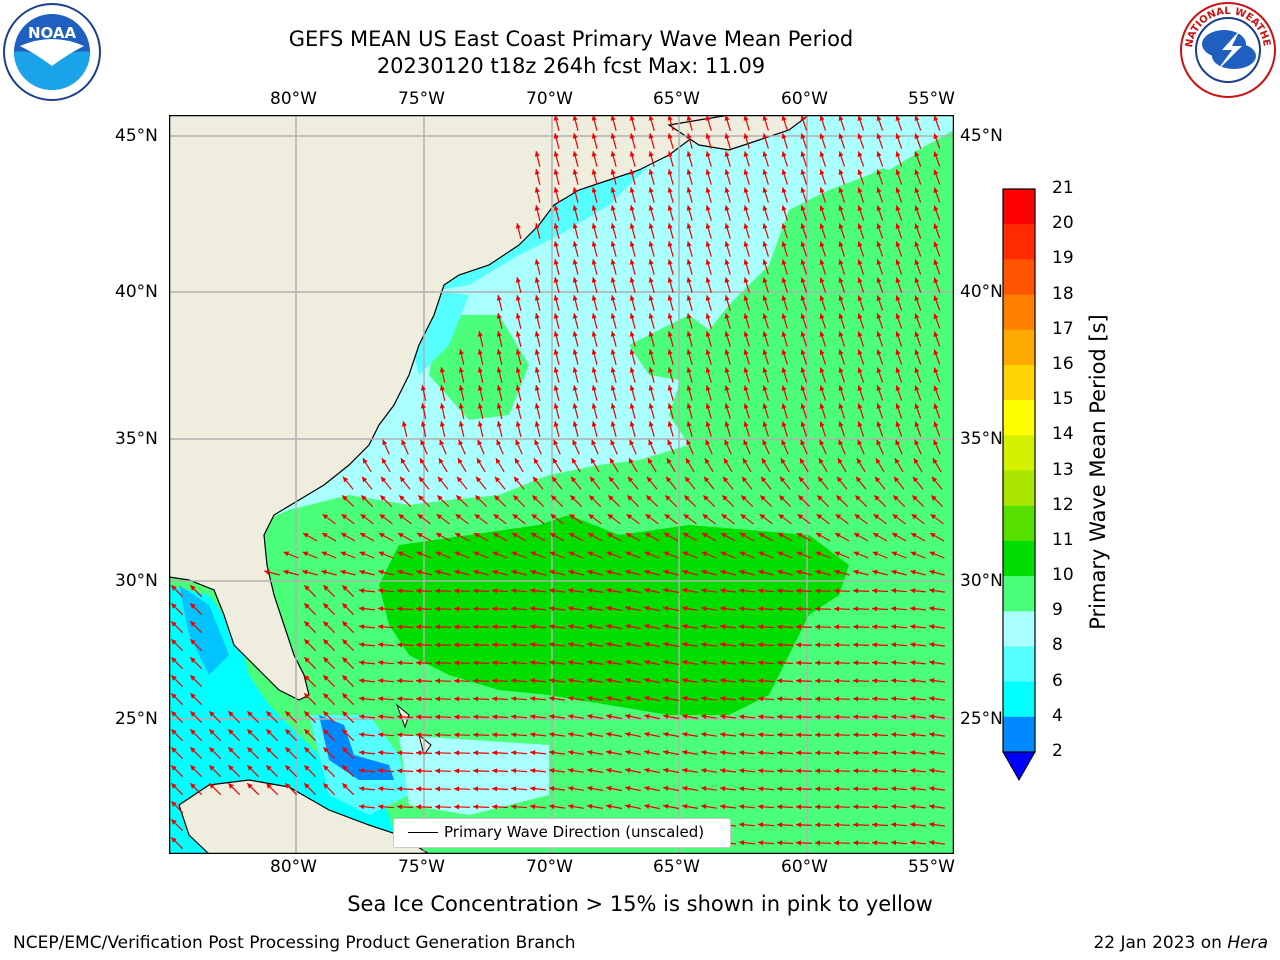 The height and width of the screenshot is (960, 1280). Describe the element at coordinates (981, 439) in the screenshot. I see `lat-label-right: 35°N` at that location.